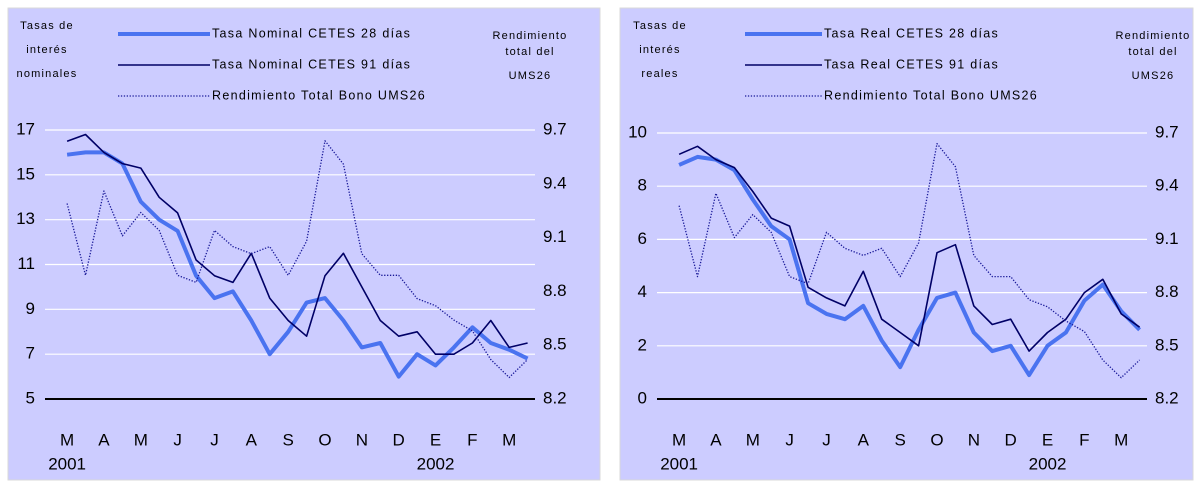  I want to click on y-tick-label: 15, so click(25, 173).